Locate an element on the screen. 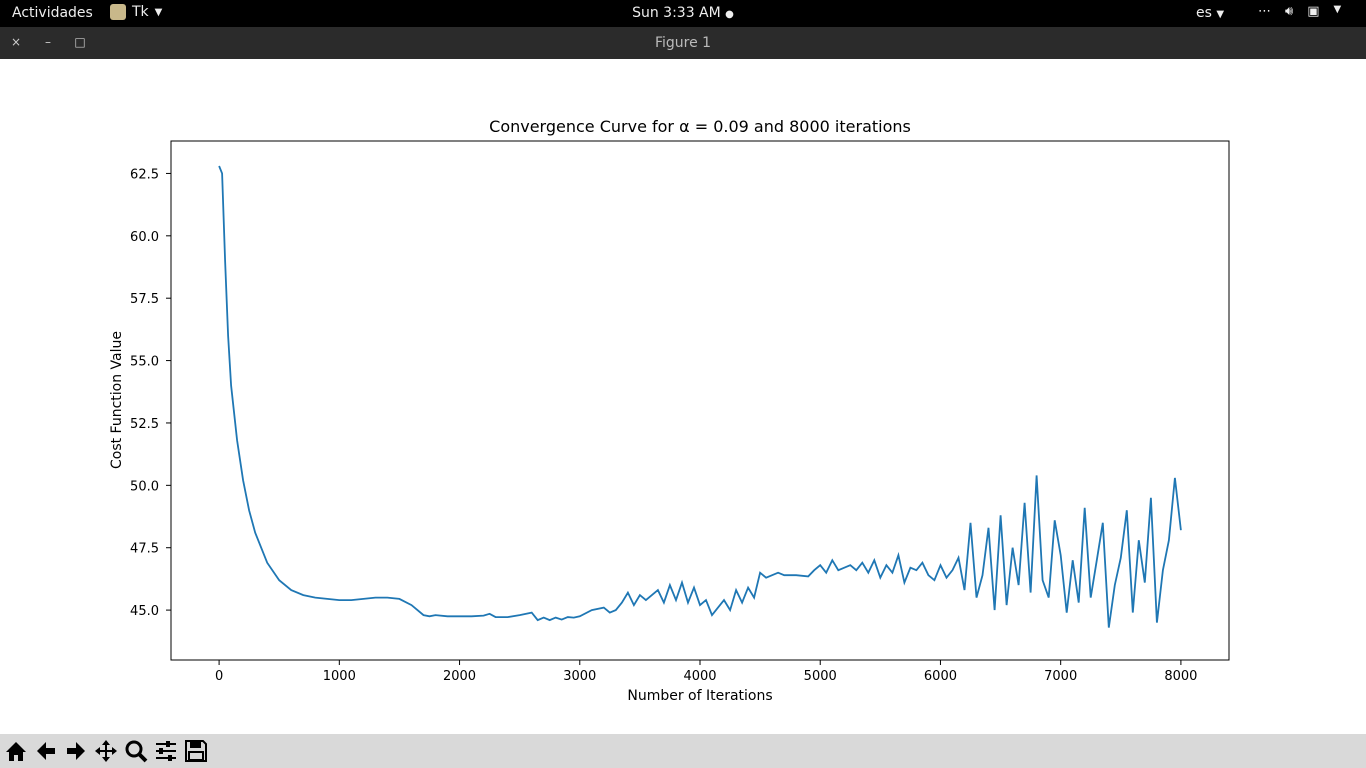  back-arrow-icon is located at coordinates (46, 751).